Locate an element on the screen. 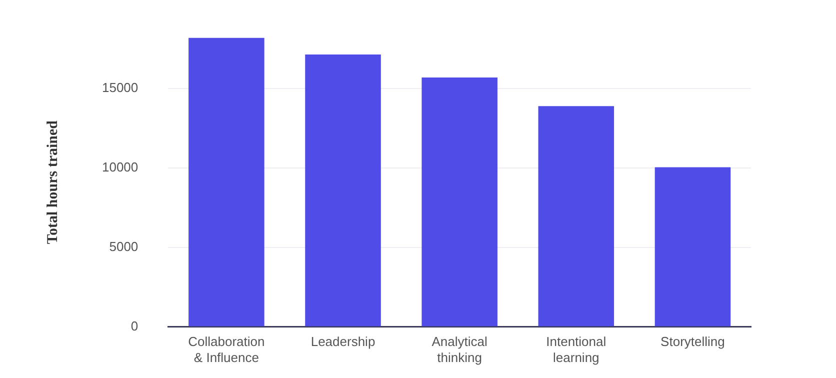  y-tick-label: 5000 is located at coordinates (123, 246).